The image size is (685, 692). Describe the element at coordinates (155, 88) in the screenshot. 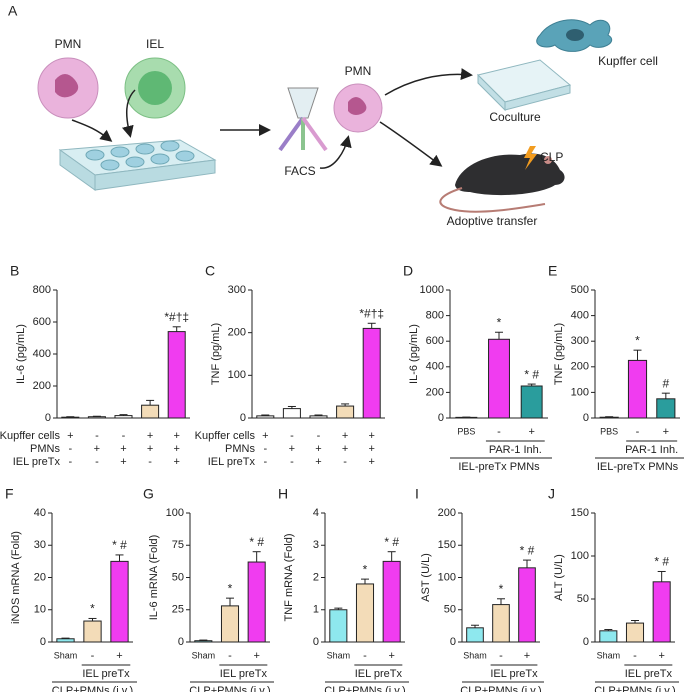

I see `iel-nucleus` at that location.